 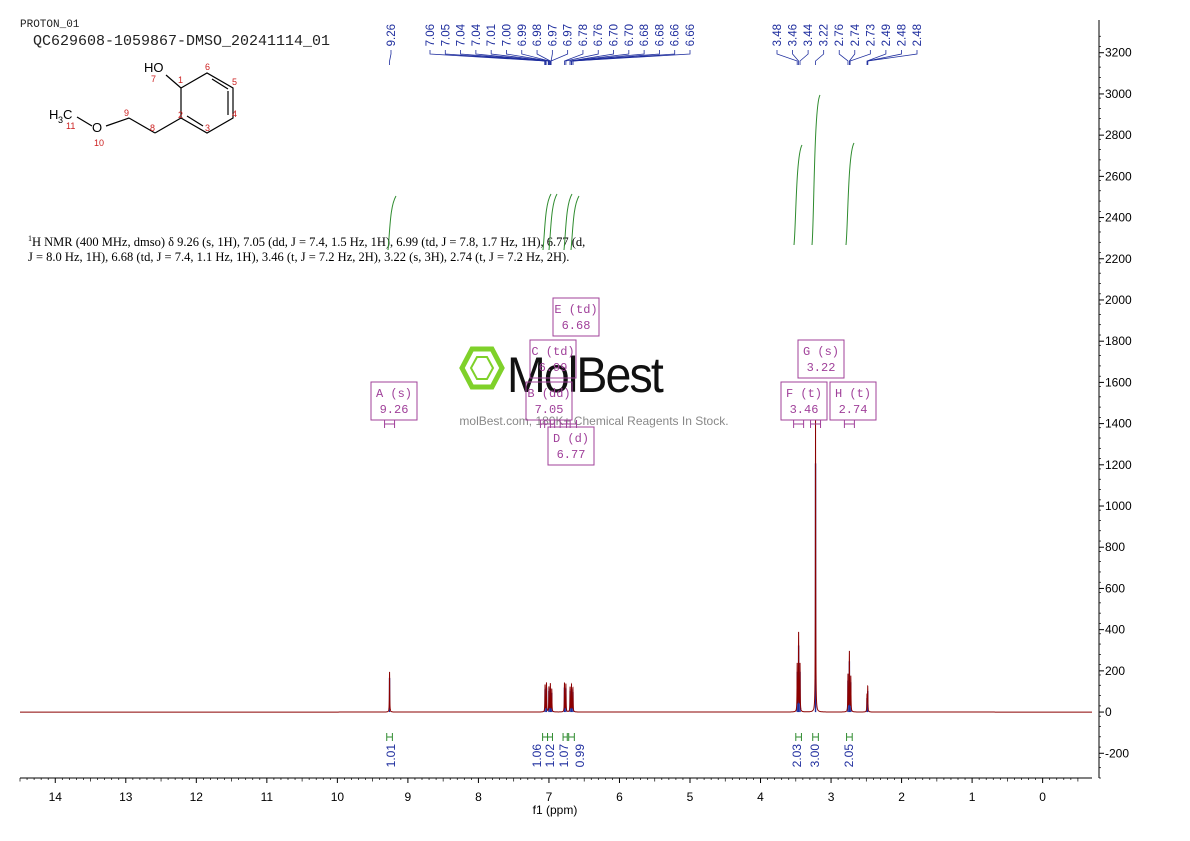 I want to click on multiplet-box: B (dd) 7.05, so click(x=549, y=404).